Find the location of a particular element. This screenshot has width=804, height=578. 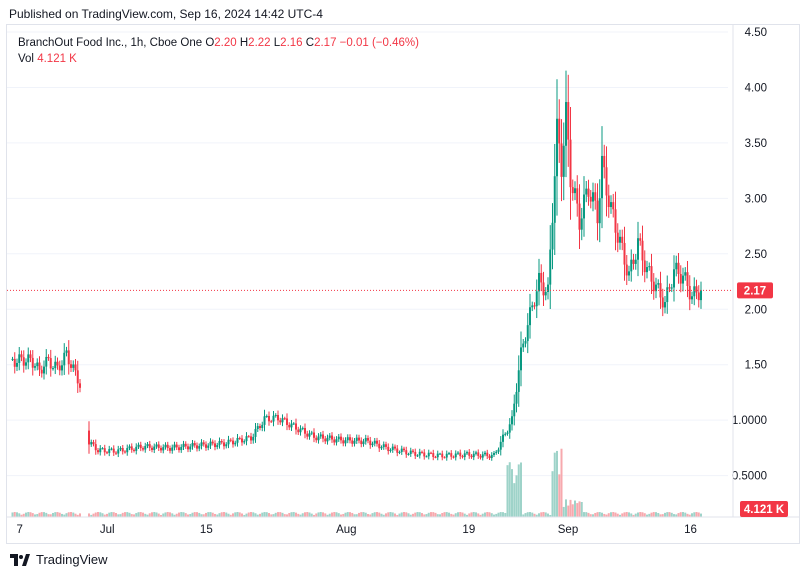

legend-volume-row: Vol 4.121 K is located at coordinates (218, 59).